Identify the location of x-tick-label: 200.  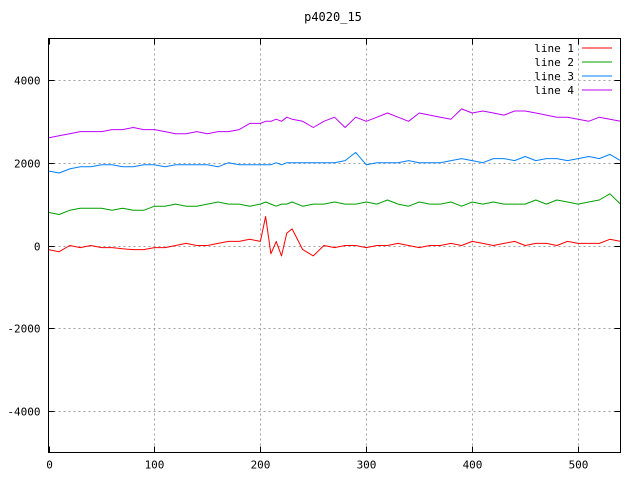
(261, 465).